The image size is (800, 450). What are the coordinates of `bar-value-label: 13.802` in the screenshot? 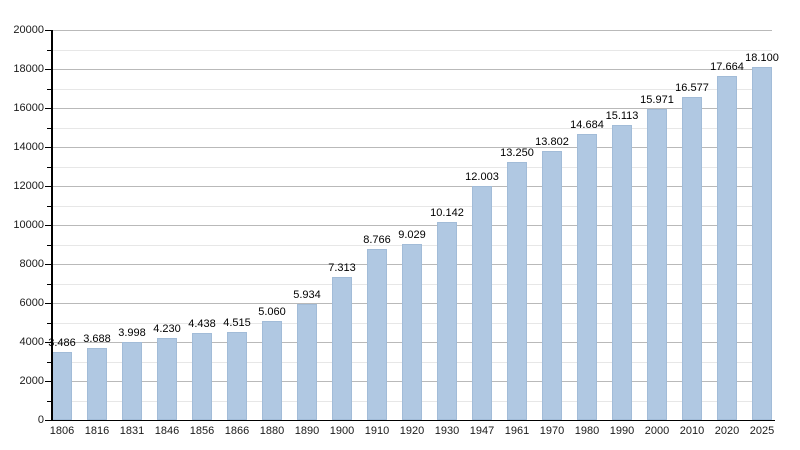 It's located at (552, 141).